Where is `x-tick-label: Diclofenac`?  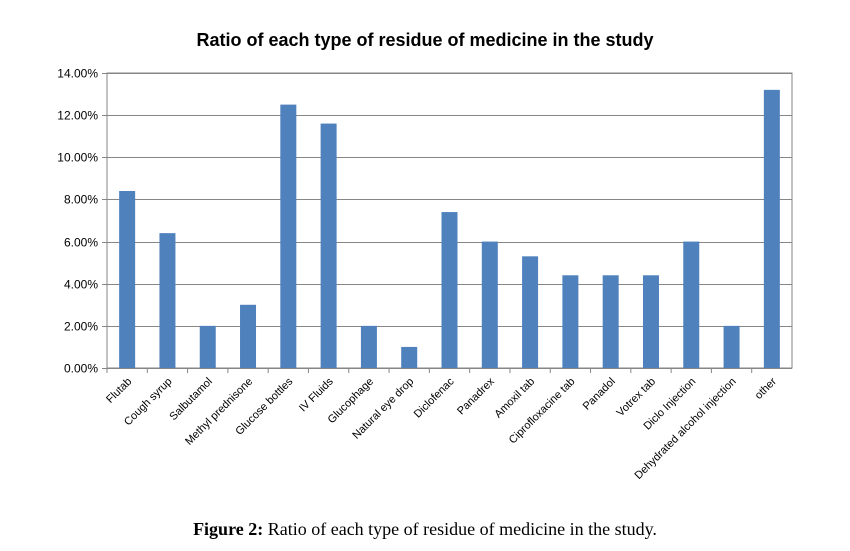
x-tick-label: Diclofenac is located at coordinates (434, 397).